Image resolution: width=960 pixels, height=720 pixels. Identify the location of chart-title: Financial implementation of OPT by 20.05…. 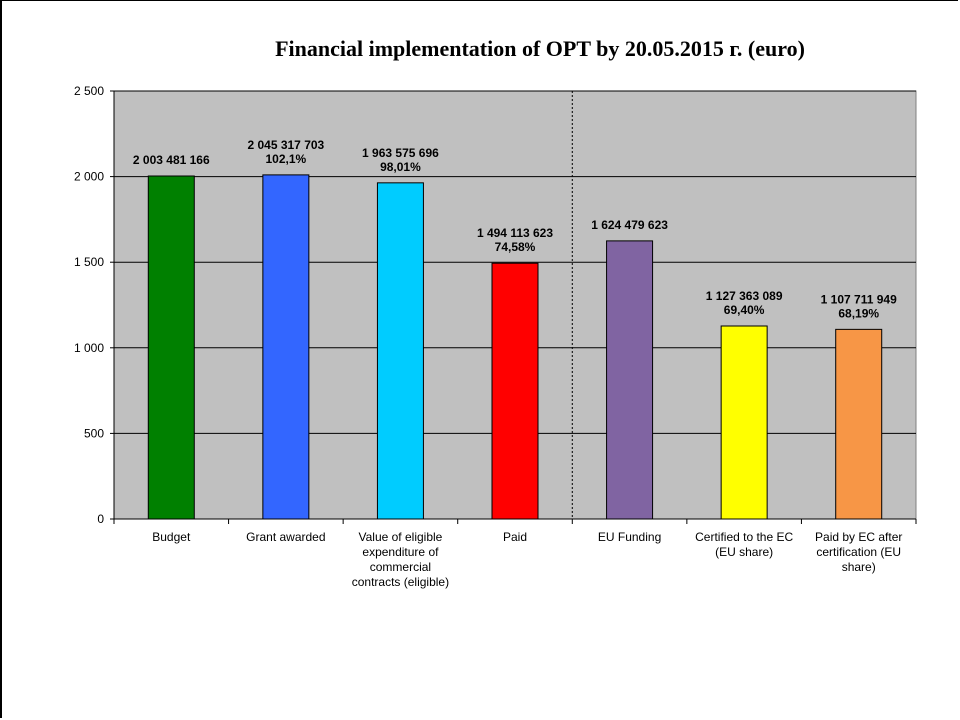
(540, 48).